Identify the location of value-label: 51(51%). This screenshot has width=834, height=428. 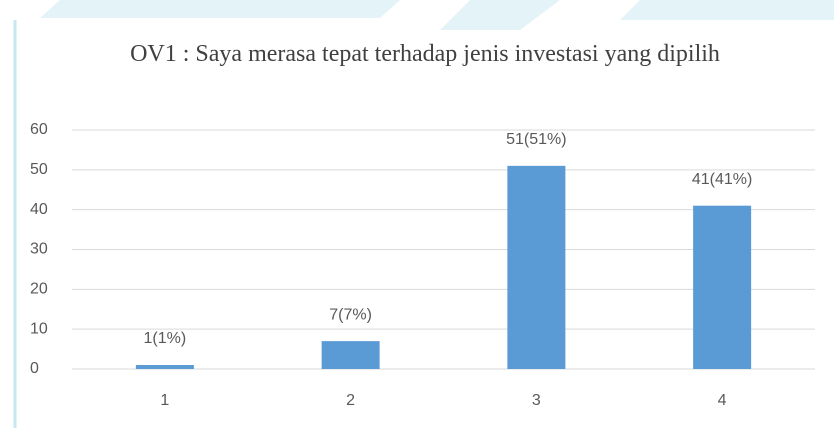
(536, 139).